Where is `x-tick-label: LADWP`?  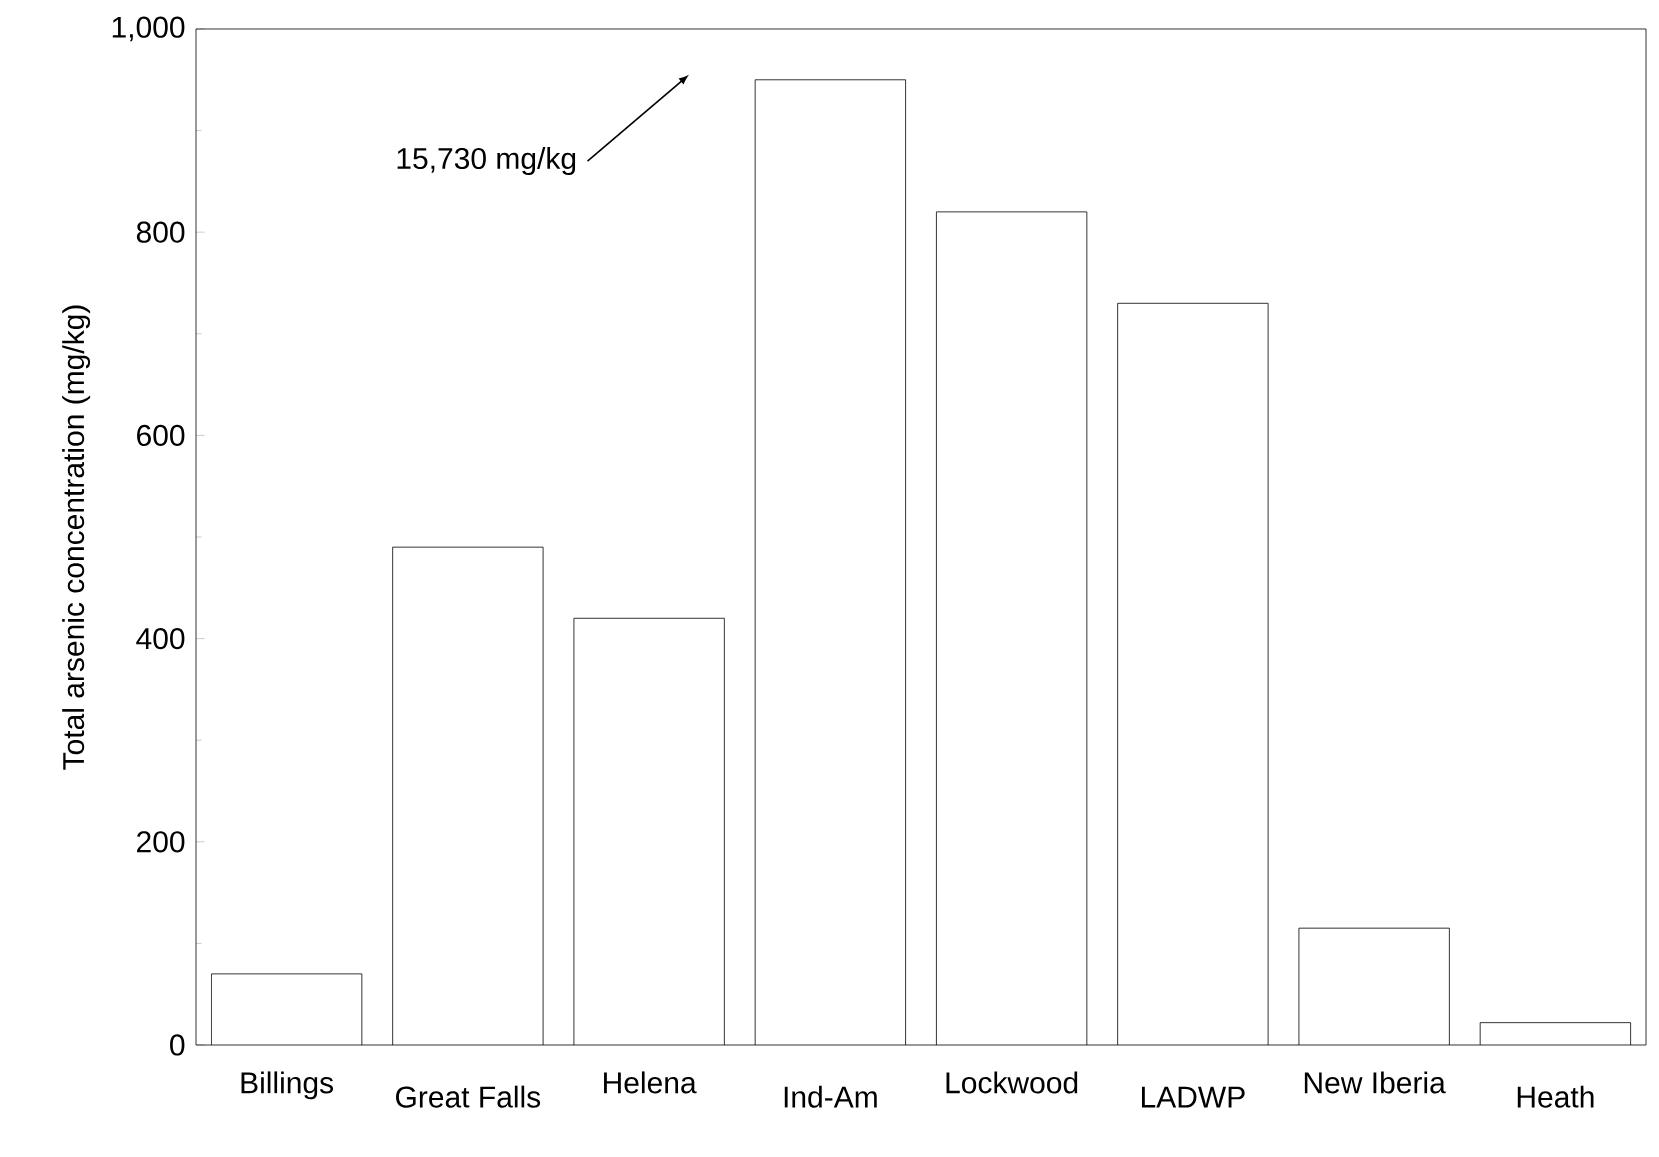
x-tick-label: LADWP is located at coordinates (1193, 1097).